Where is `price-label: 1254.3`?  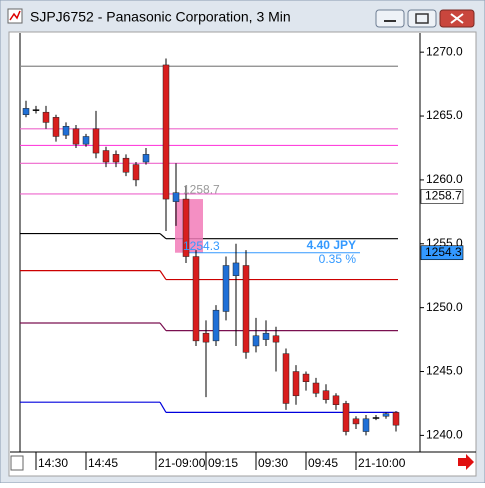 price-label: 1254.3 is located at coordinates (443, 252).